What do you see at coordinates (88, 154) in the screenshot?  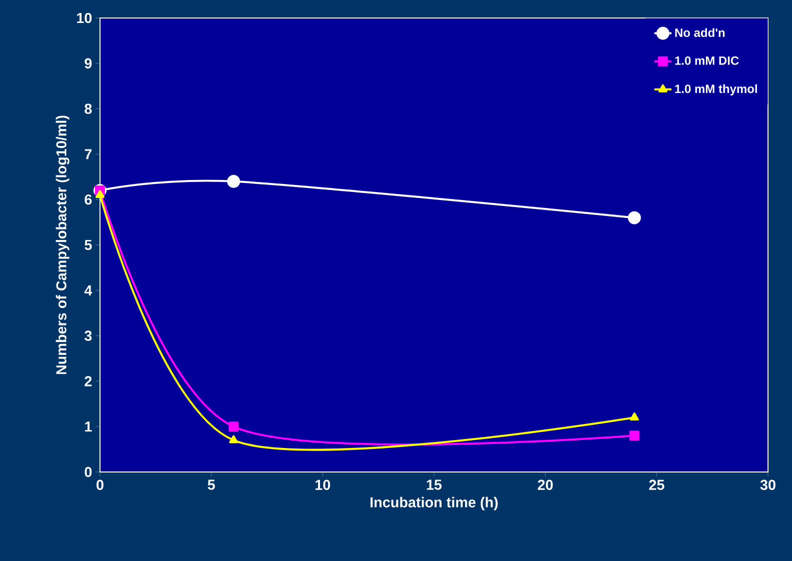 I see `y-tick-label: 7` at bounding box center [88, 154].